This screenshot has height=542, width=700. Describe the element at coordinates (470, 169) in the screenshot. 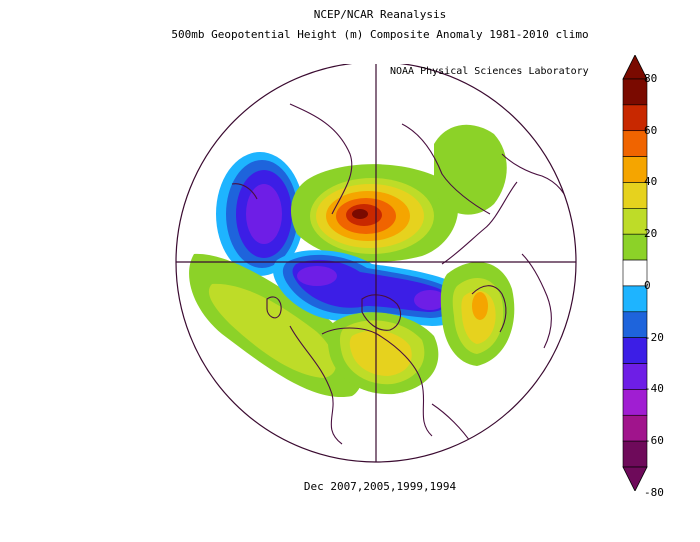

I see `positive-anomaly-siberia` at that location.